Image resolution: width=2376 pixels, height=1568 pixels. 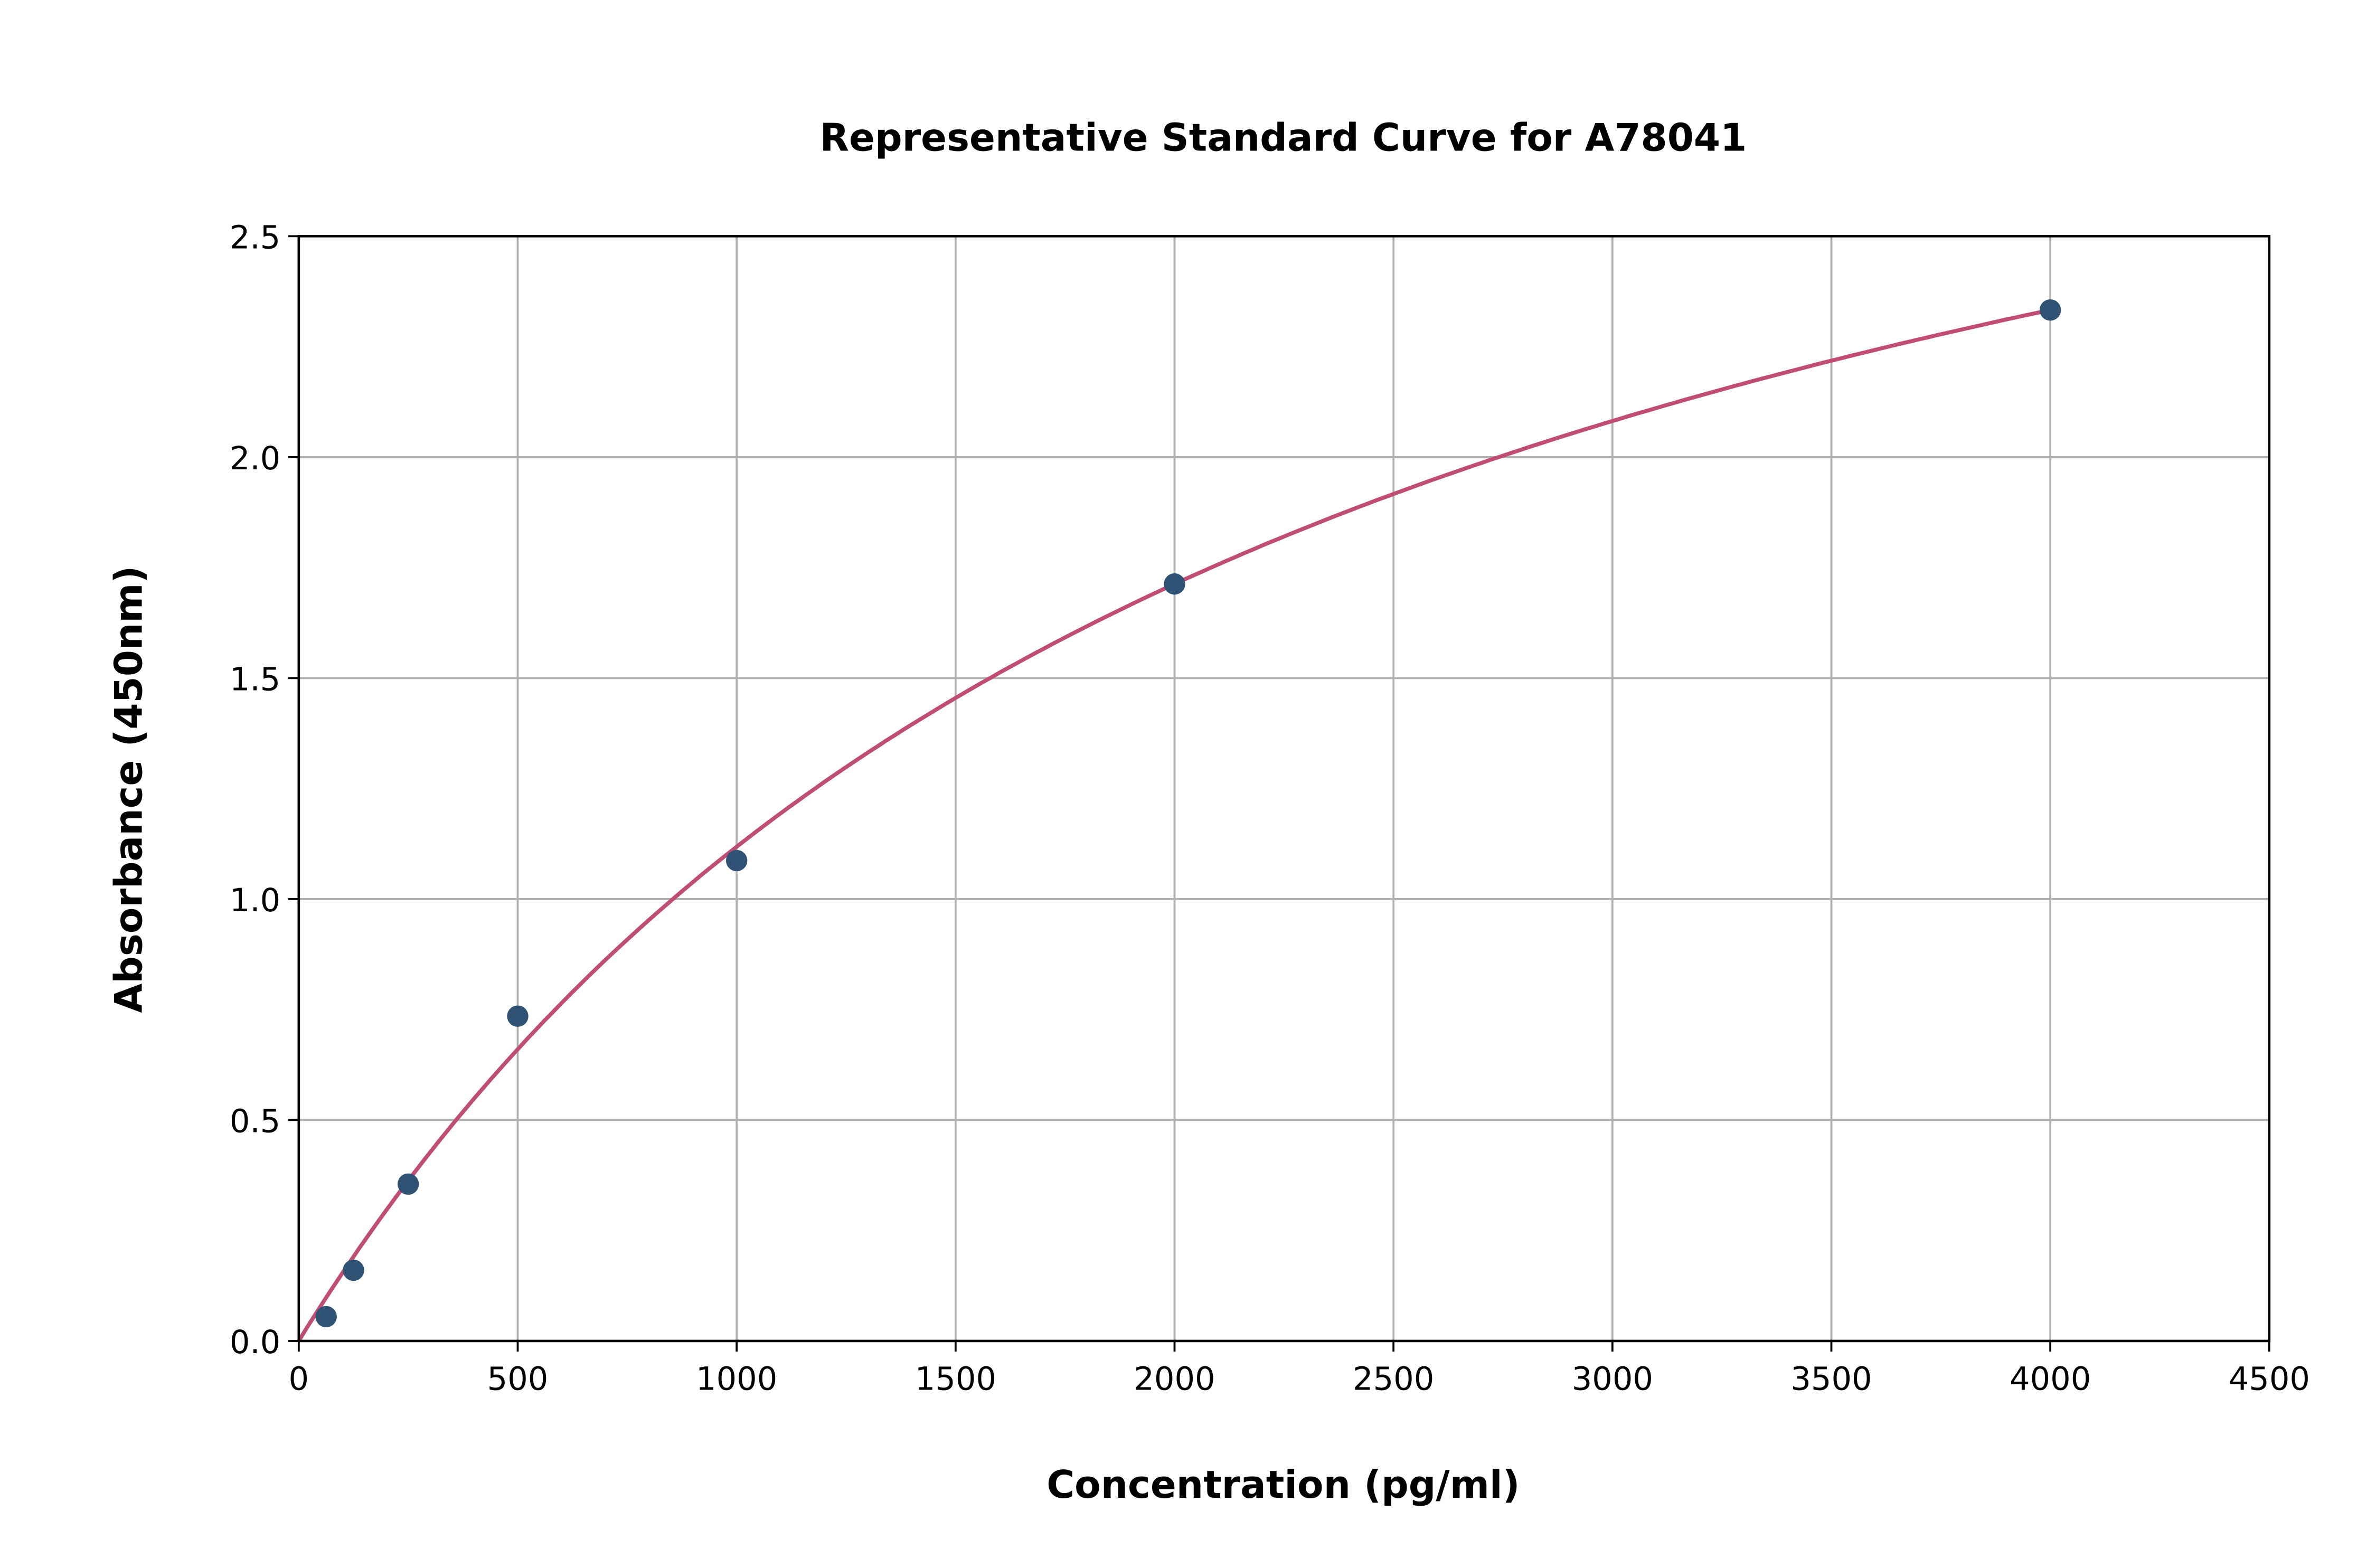 I want to click on x-tick-label: 2500, so click(x=1393, y=1379).